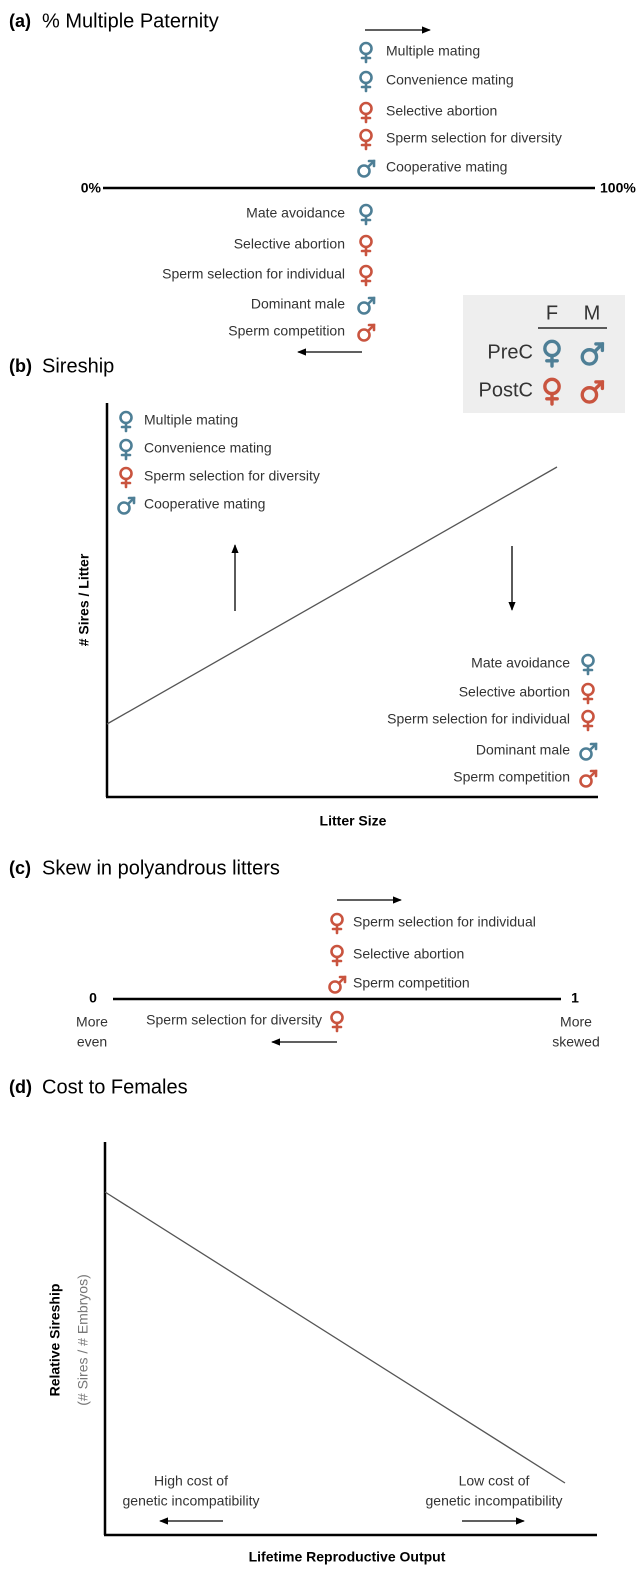 Image resolution: width=644 pixels, height=1577 pixels. I want to click on legend-column: M, so click(592, 313).